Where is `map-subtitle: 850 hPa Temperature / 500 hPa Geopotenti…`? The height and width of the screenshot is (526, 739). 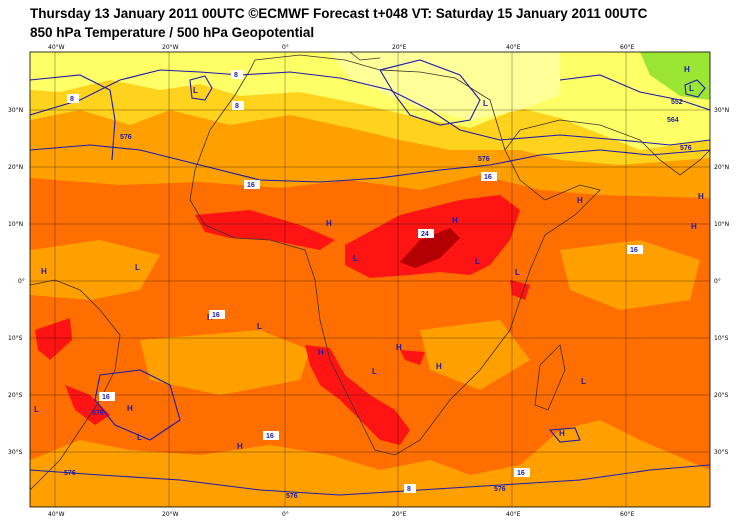 map-subtitle: 850 hPa Temperature / 500 hPa Geopotenti… is located at coordinates (172, 32).